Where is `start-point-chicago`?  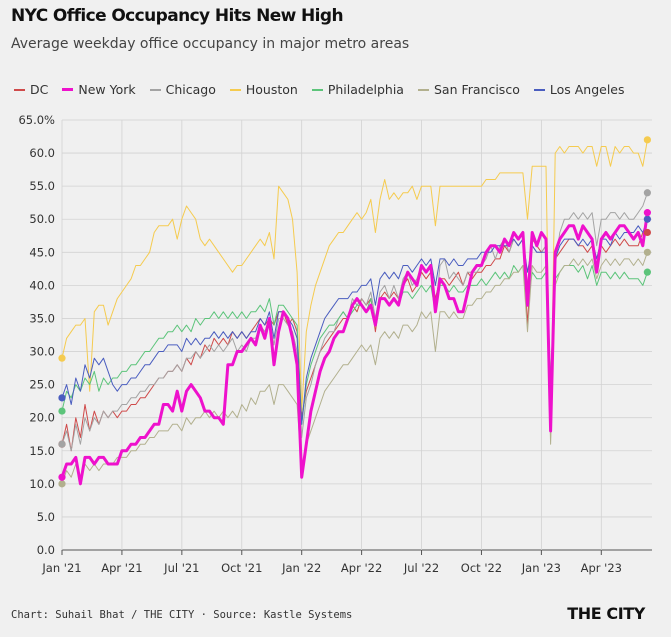 start-point-chicago is located at coordinates (62, 444).